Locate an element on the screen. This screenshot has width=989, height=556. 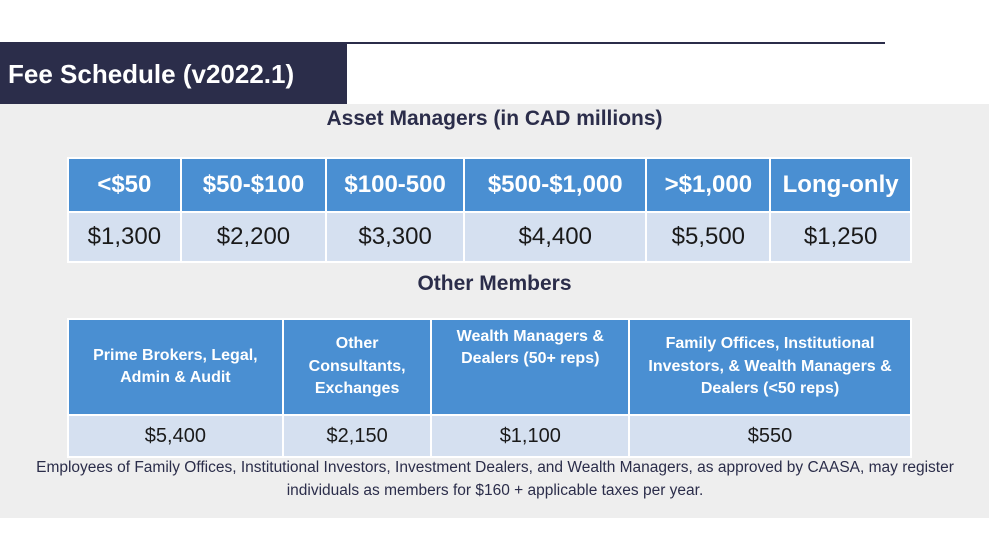
fee-cell: $5,400 is located at coordinates (175, 436).